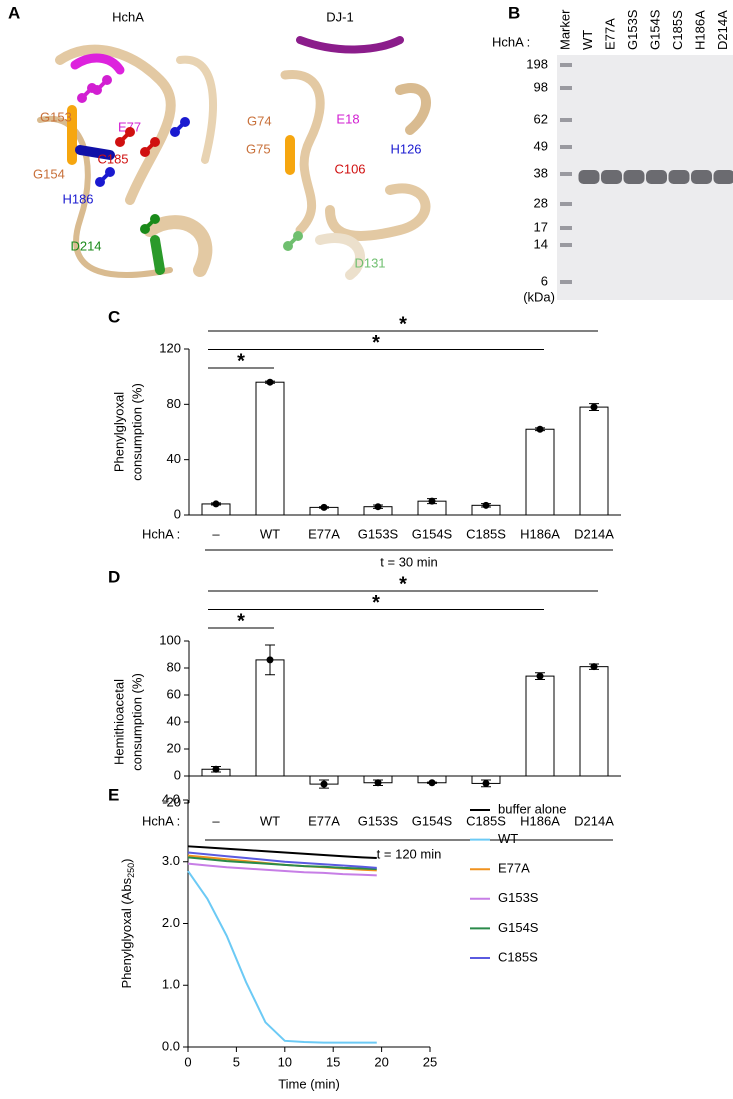  I want to click on marker-label: 6, so click(544, 280).